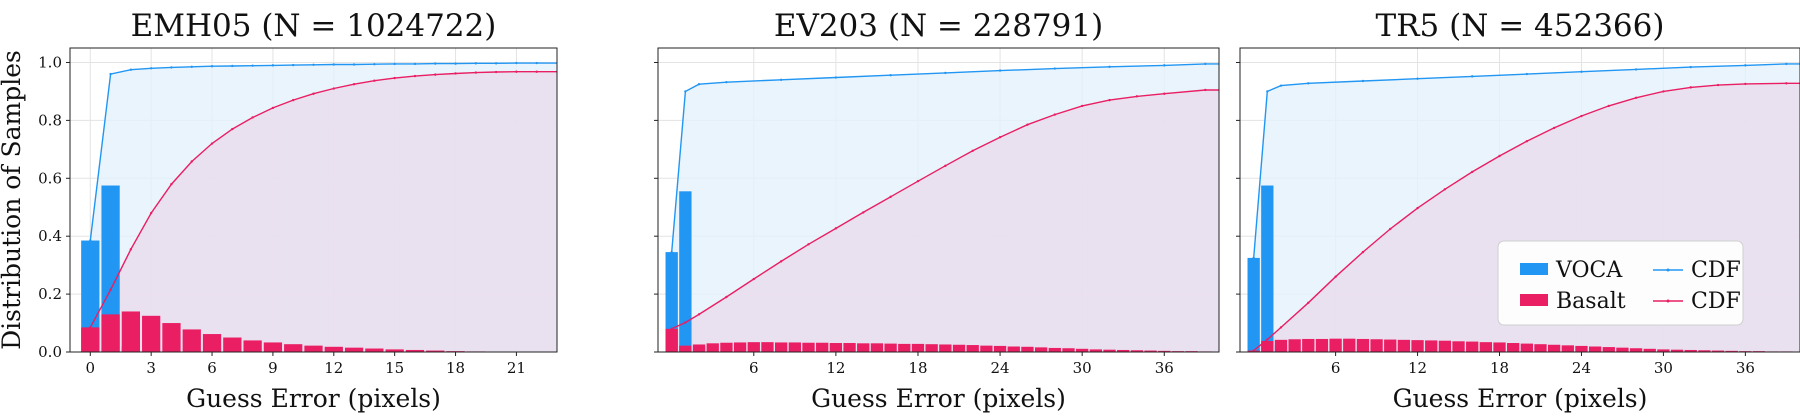  What do you see at coordinates (50, 294) in the screenshot?
I see `y-tick-label: 0.2` at bounding box center [50, 294].